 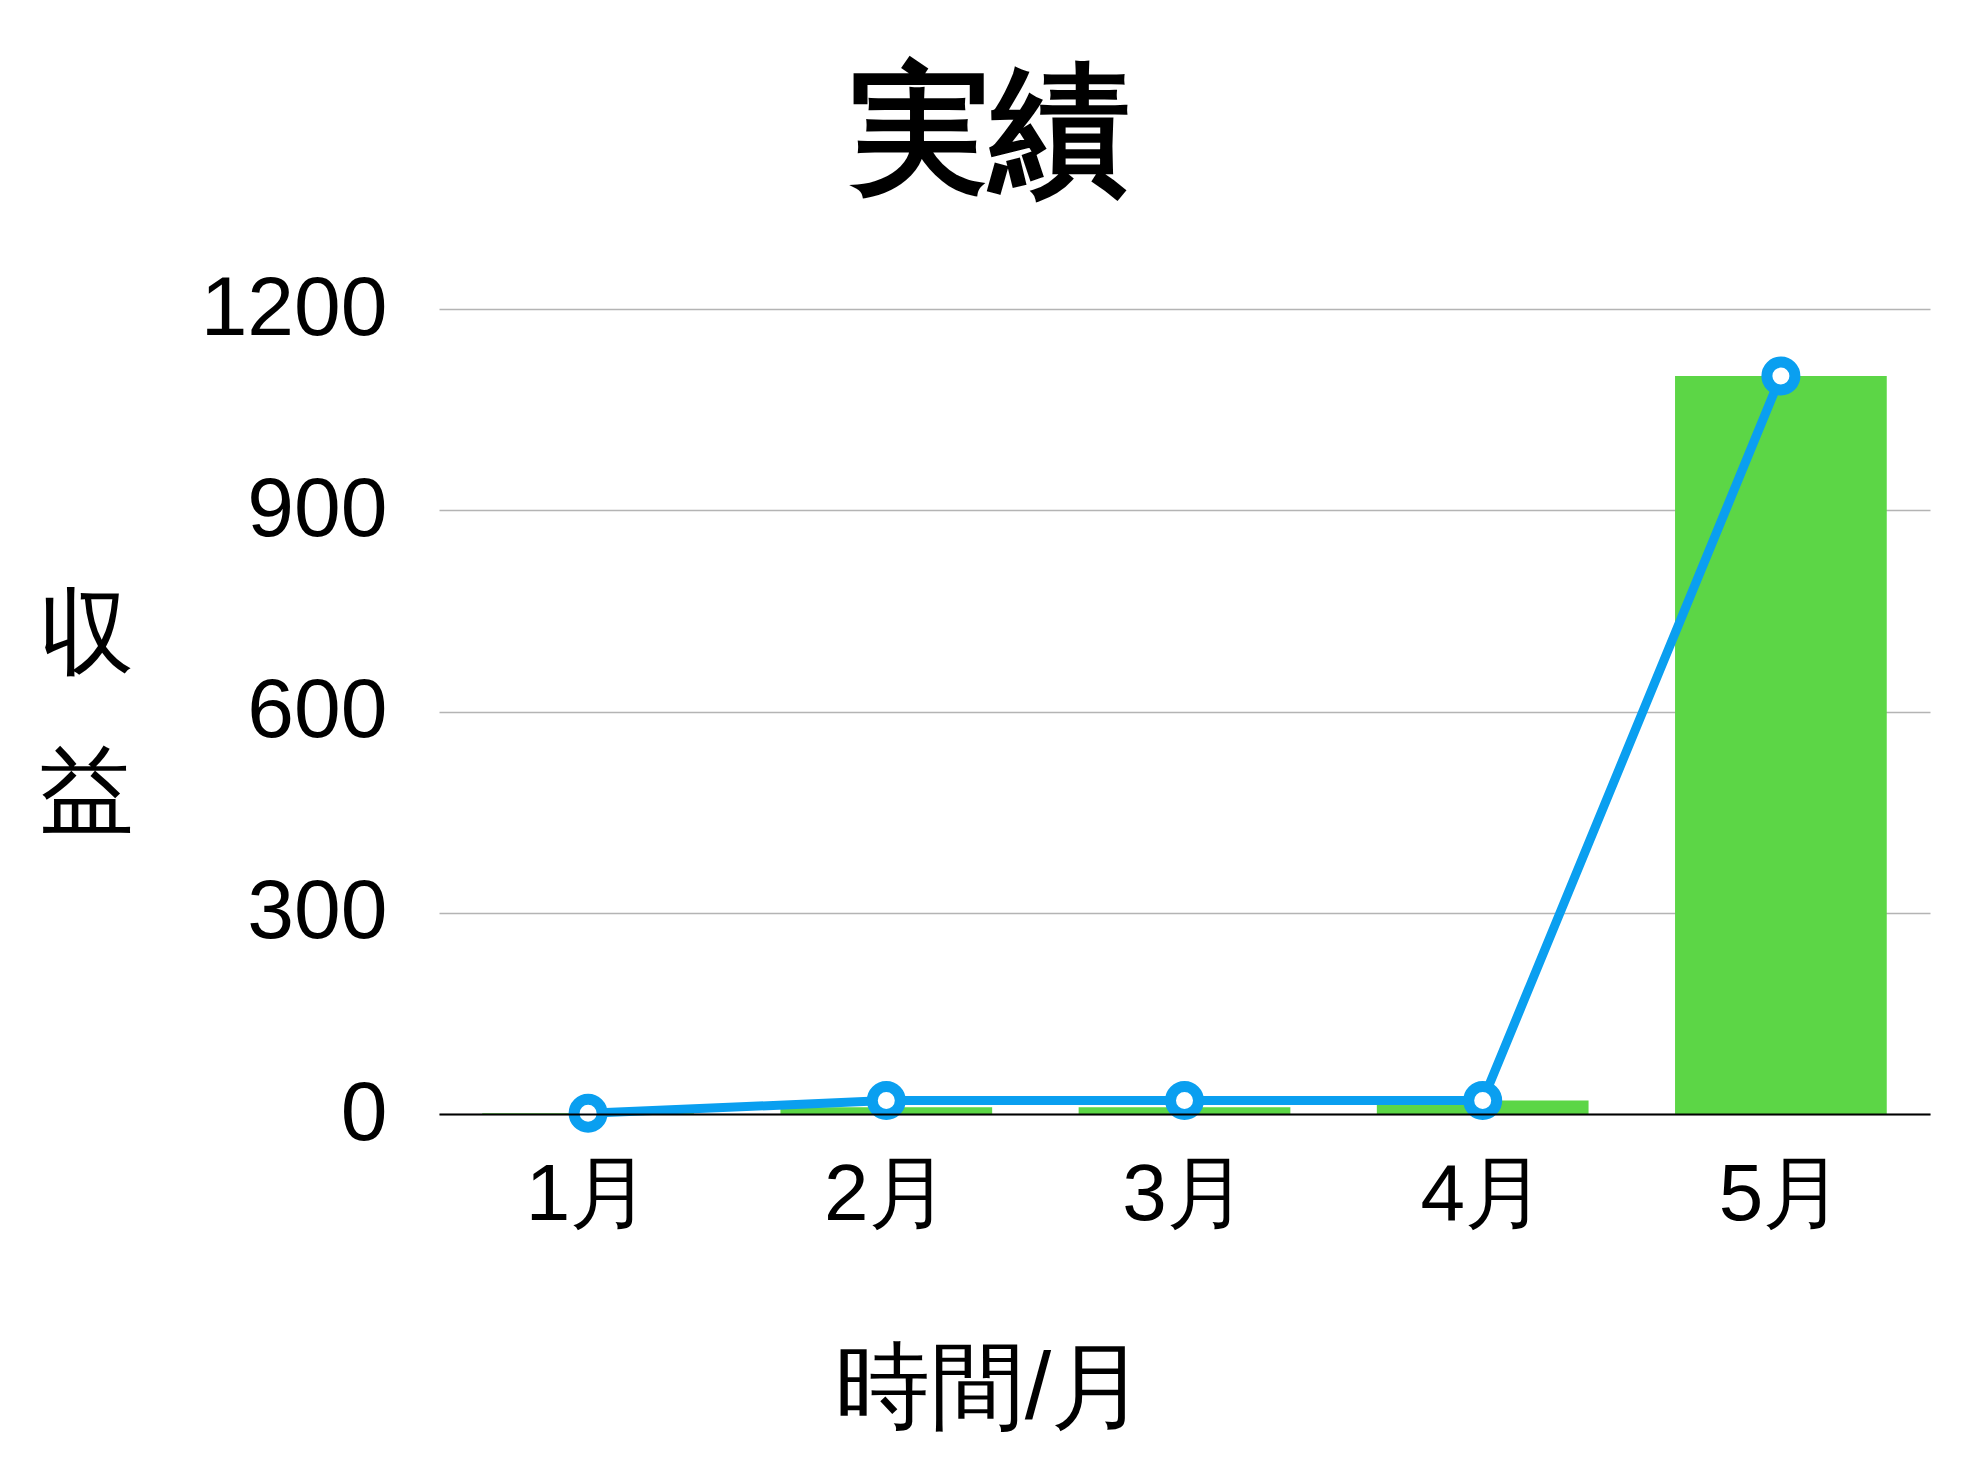 What do you see at coordinates (317, 708) in the screenshot?
I see `y-tick-label: 600` at bounding box center [317, 708].